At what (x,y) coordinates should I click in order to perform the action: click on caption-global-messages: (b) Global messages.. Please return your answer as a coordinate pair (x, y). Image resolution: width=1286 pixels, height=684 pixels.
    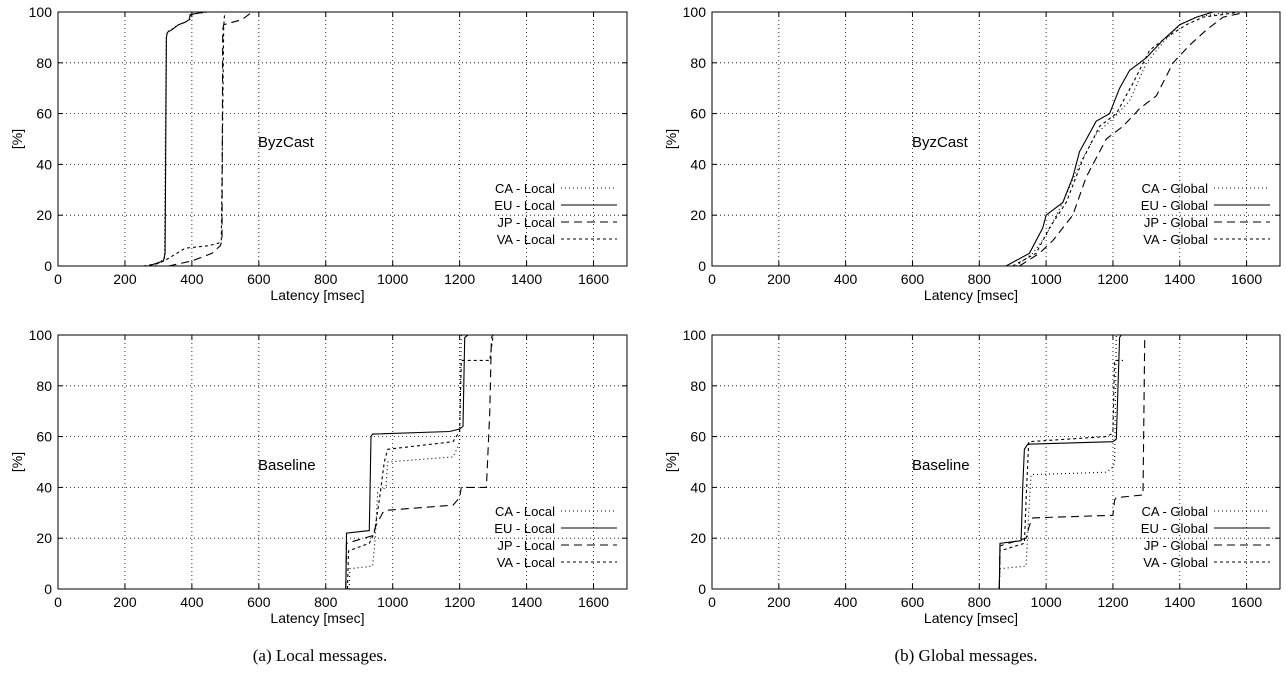
    Looking at the image, I should click on (966, 655).